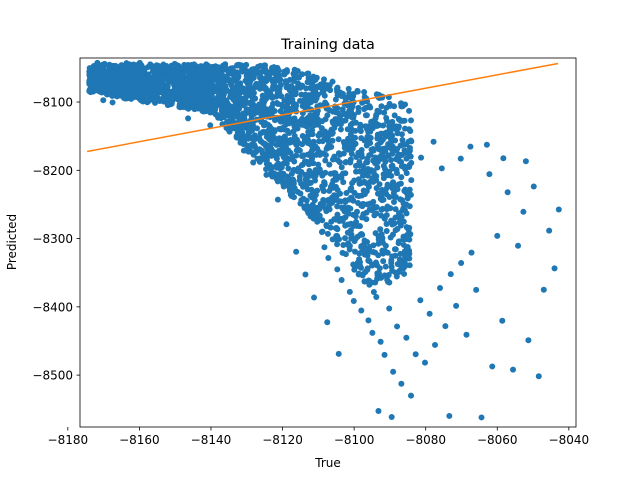  What do you see at coordinates (52, 171) in the screenshot?
I see `y-tick-label: −8200` at bounding box center [52, 171].